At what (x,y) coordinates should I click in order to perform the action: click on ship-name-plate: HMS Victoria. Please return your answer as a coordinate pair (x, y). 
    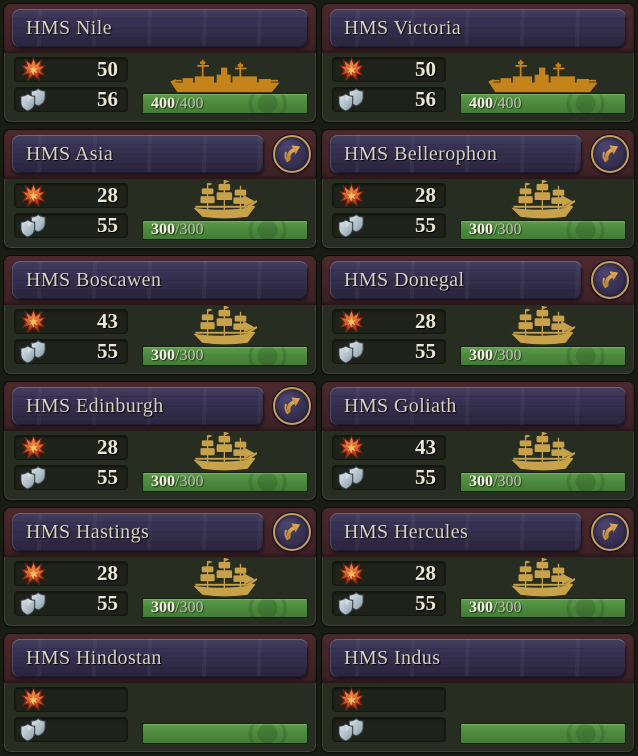
    Looking at the image, I should click on (478, 28).